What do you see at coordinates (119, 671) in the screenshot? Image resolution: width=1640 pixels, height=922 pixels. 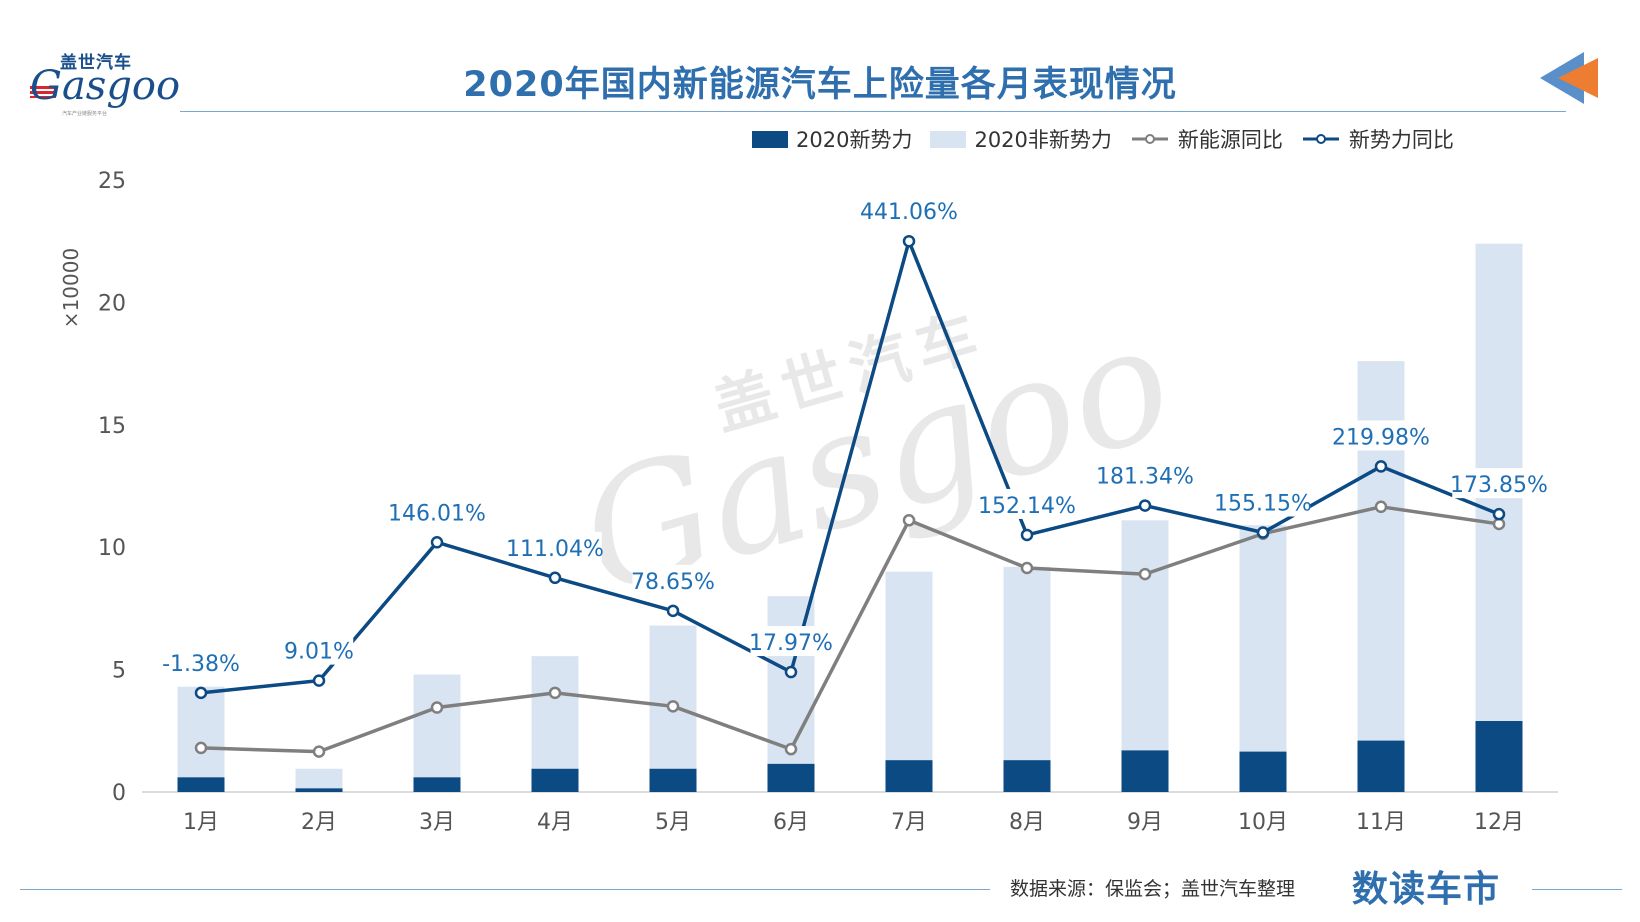 I see `y-tick-label: 5` at bounding box center [119, 671].